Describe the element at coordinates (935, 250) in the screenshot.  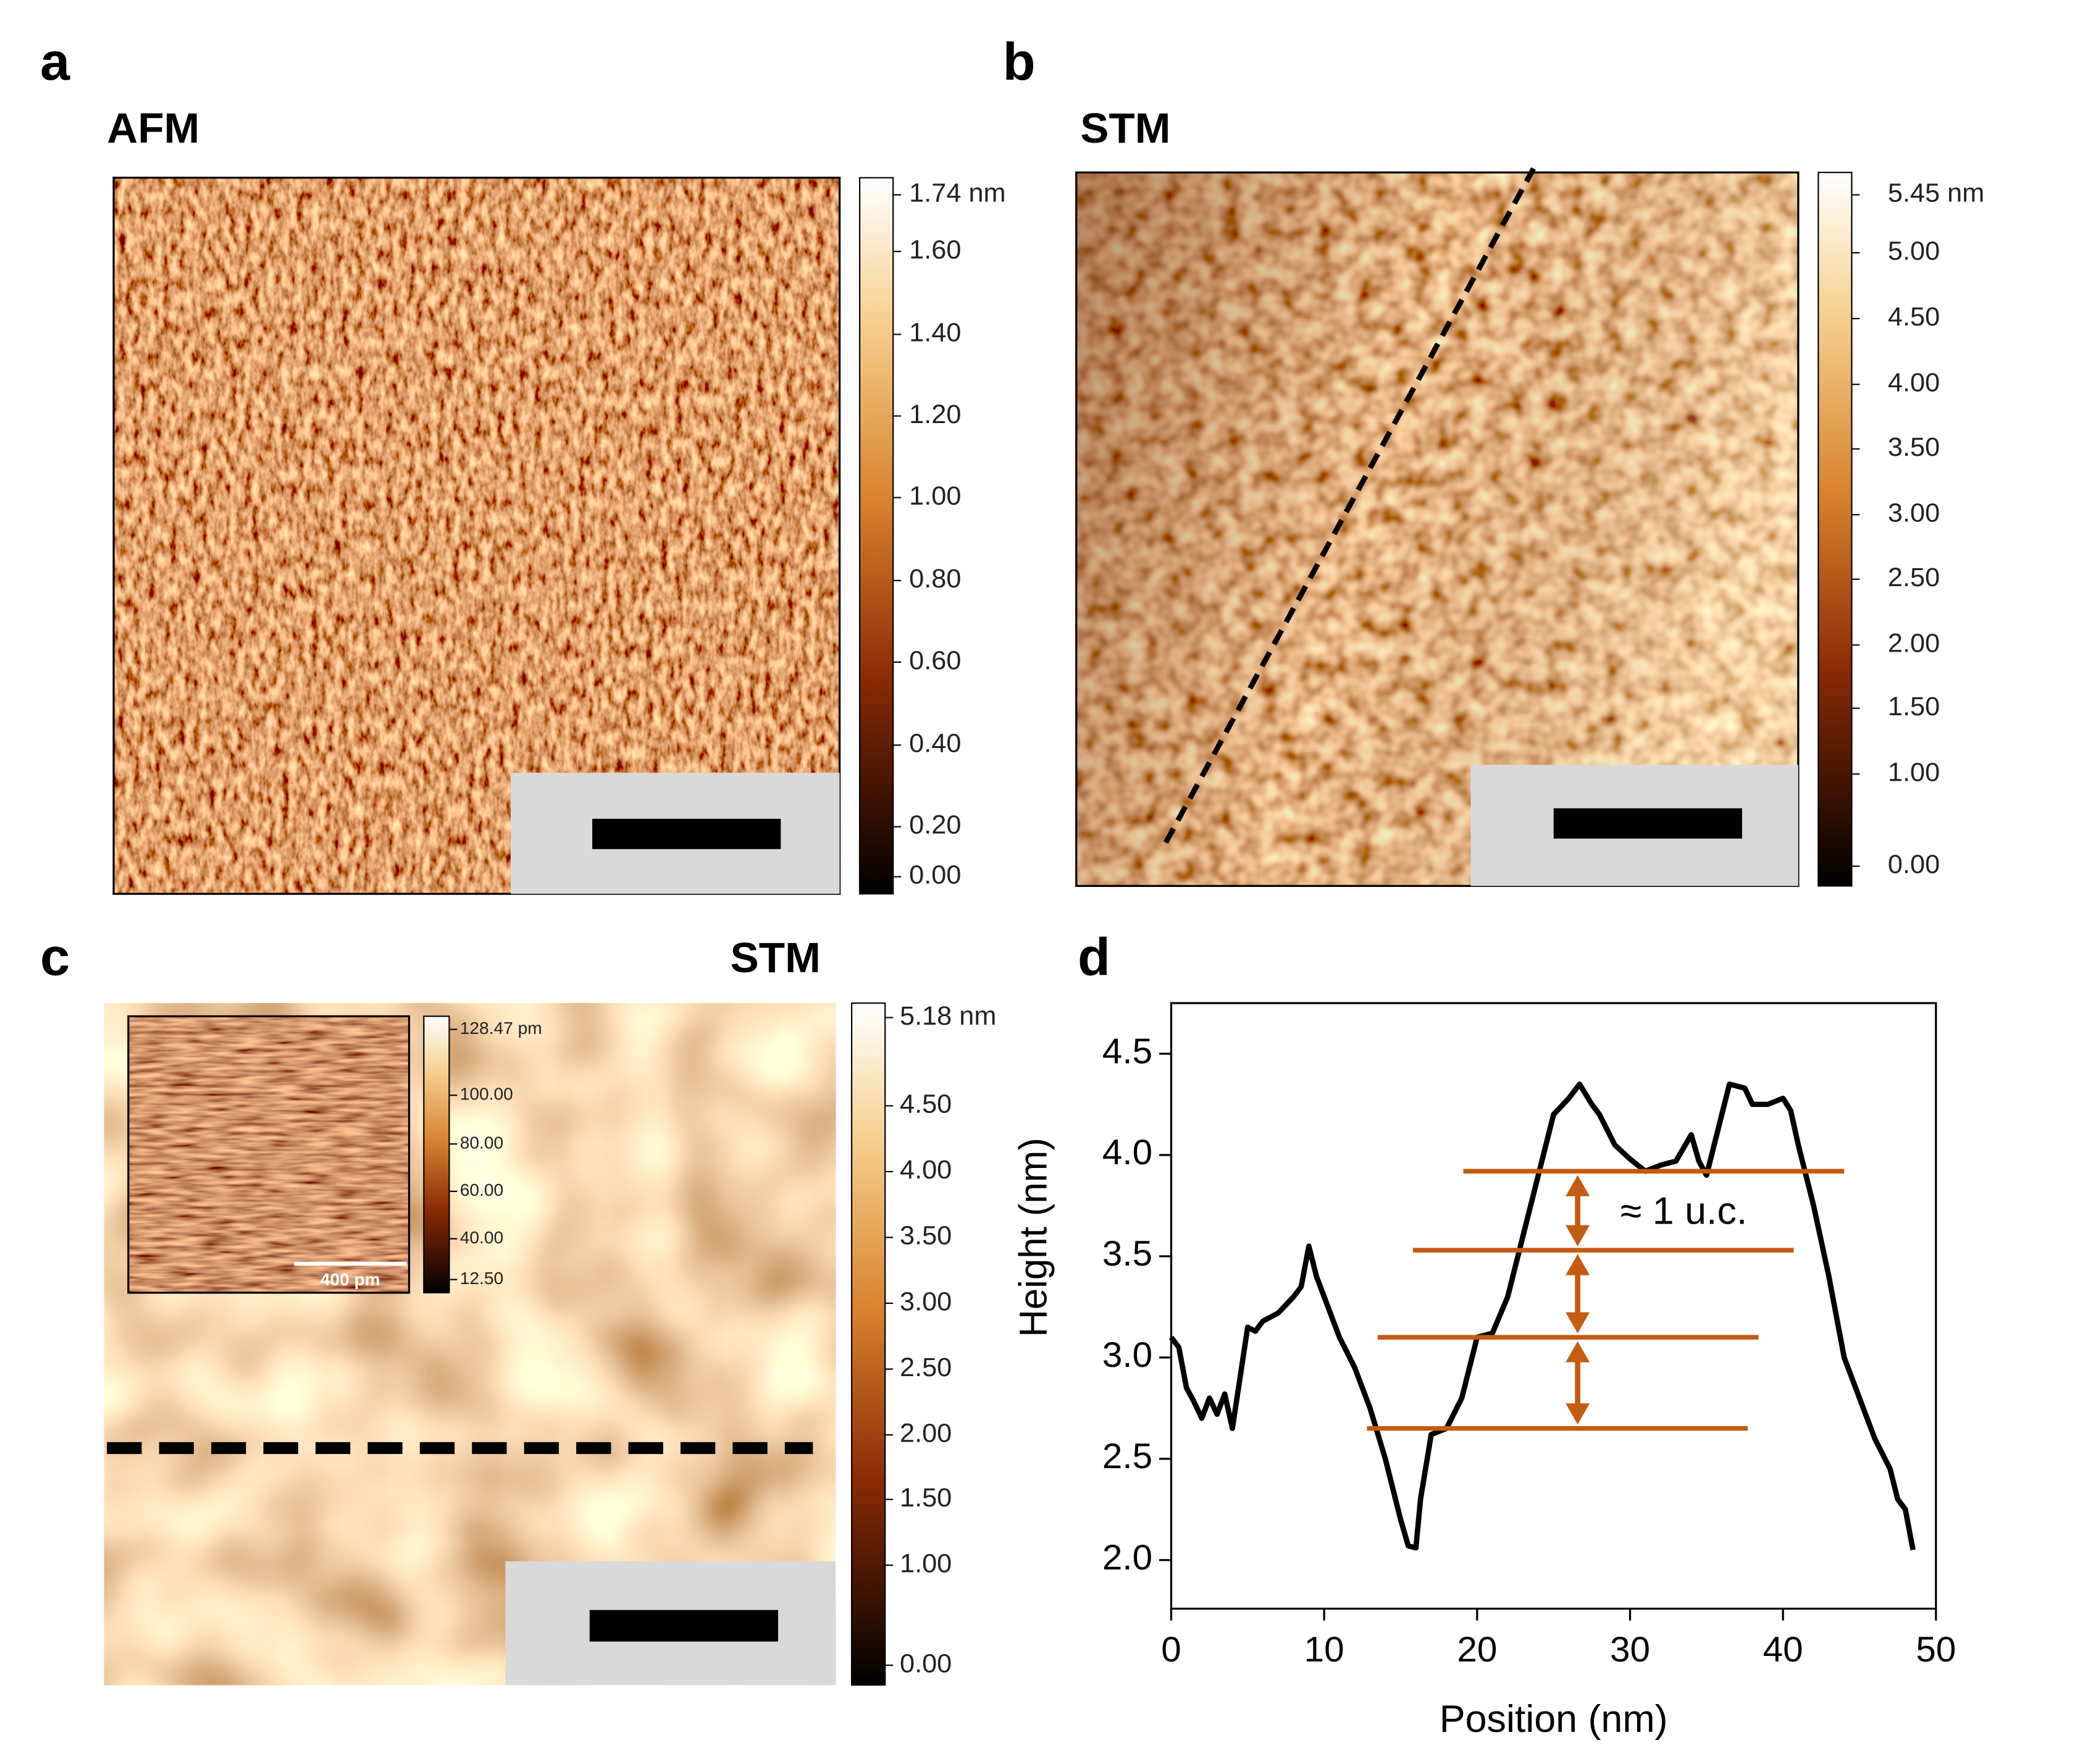
I see `colorbar-label: 1.60` at that location.